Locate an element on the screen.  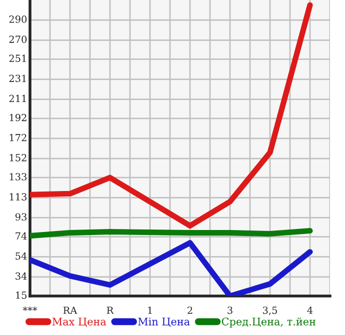
y-tick-label: 270 is located at coordinates (18, 39).